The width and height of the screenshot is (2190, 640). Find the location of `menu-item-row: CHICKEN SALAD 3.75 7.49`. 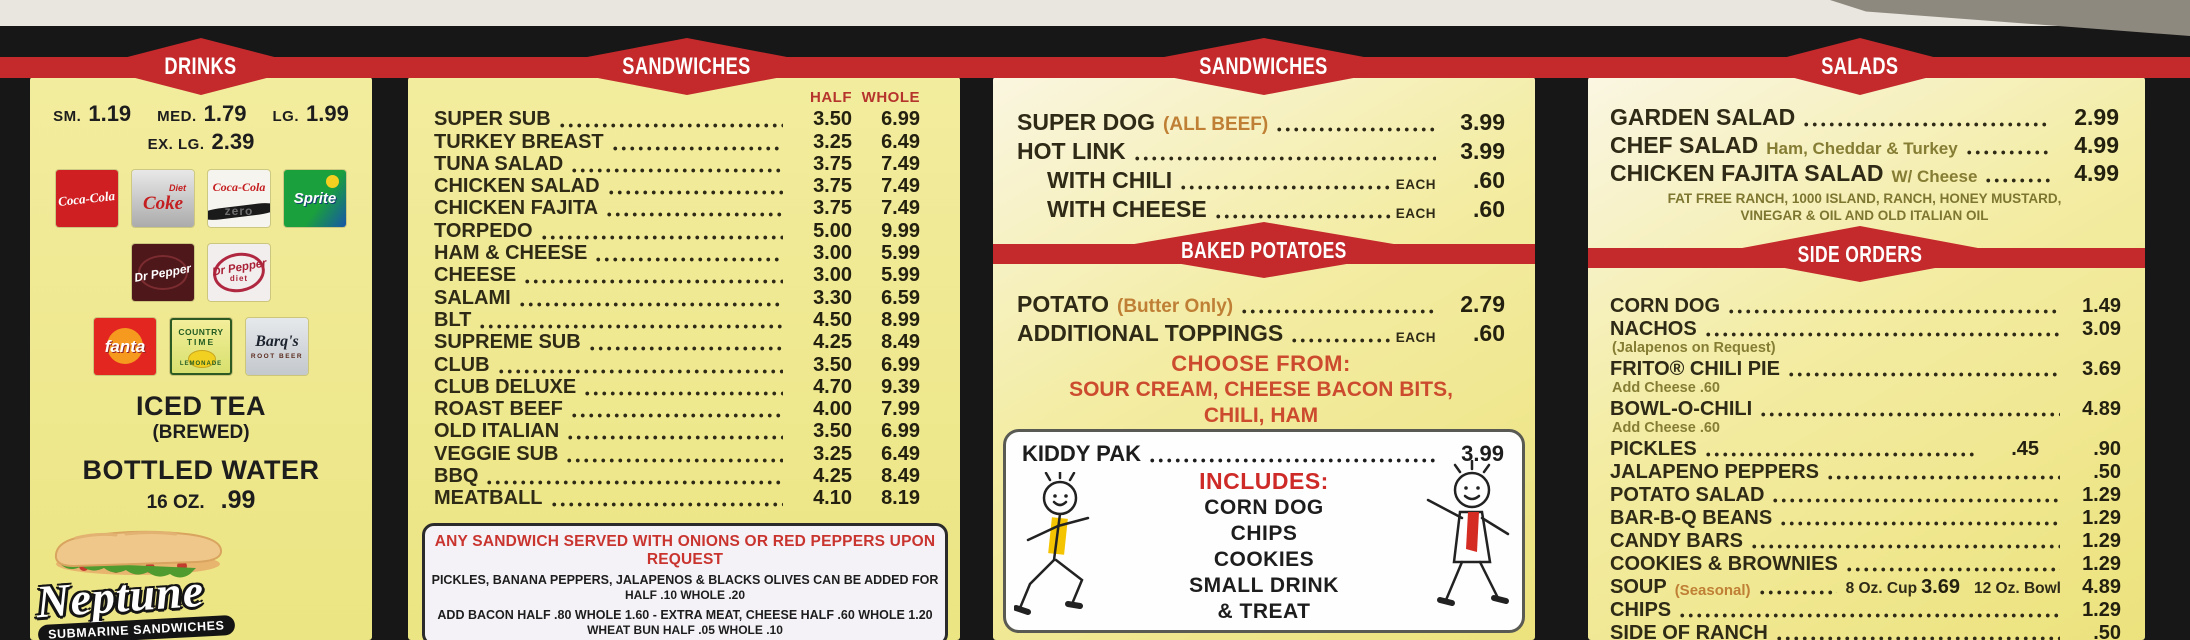

menu-item-row: CHICKEN SALAD 3.75 7.49 is located at coordinates (677, 186).